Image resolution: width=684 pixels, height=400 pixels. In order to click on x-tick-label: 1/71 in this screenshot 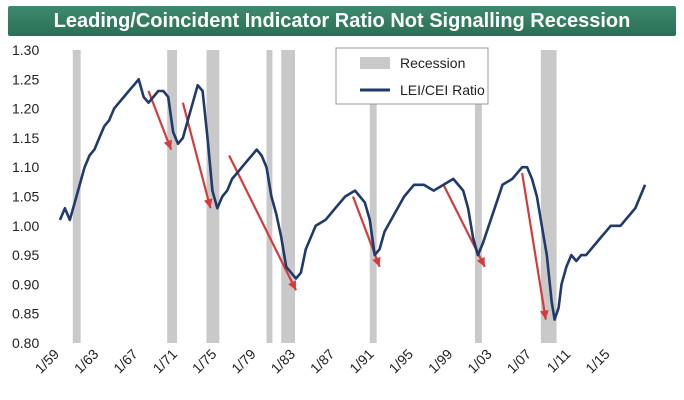, I will do `click(165, 361)`.